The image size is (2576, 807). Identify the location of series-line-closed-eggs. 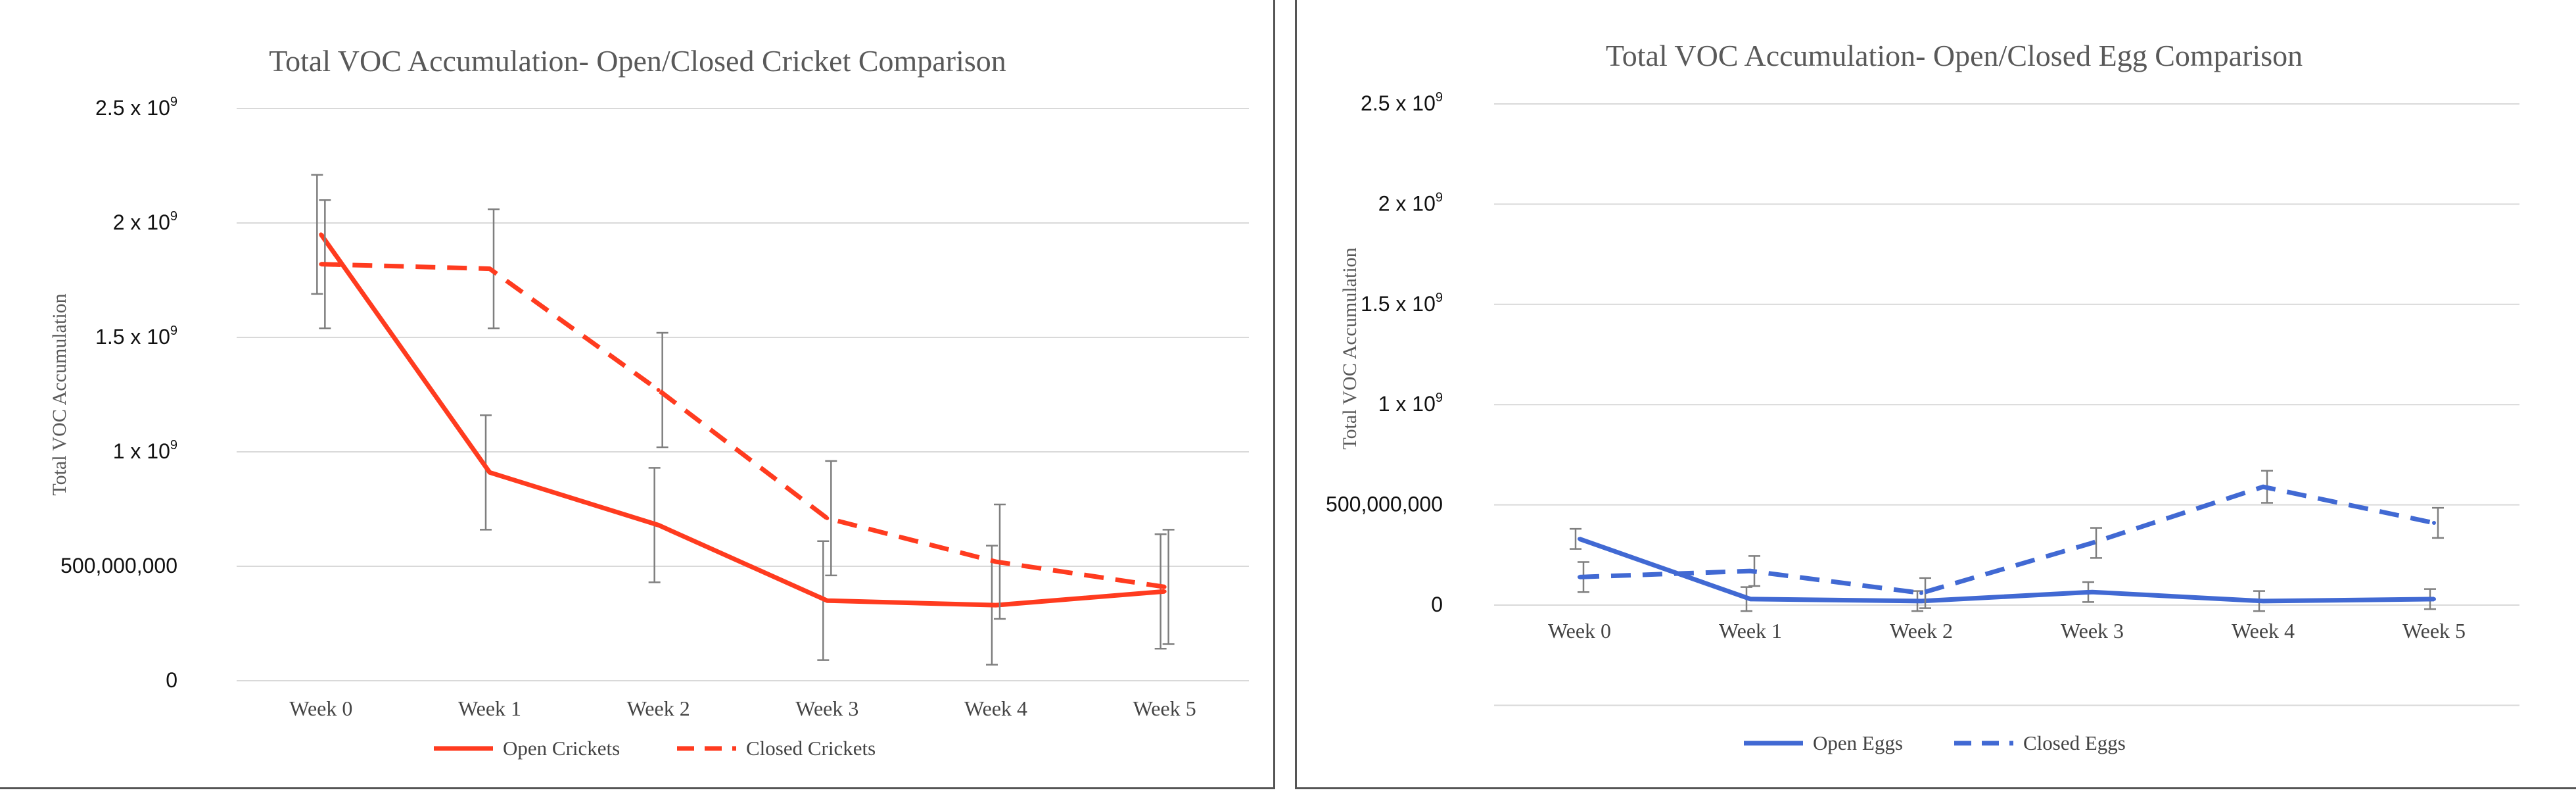
(2007, 540).